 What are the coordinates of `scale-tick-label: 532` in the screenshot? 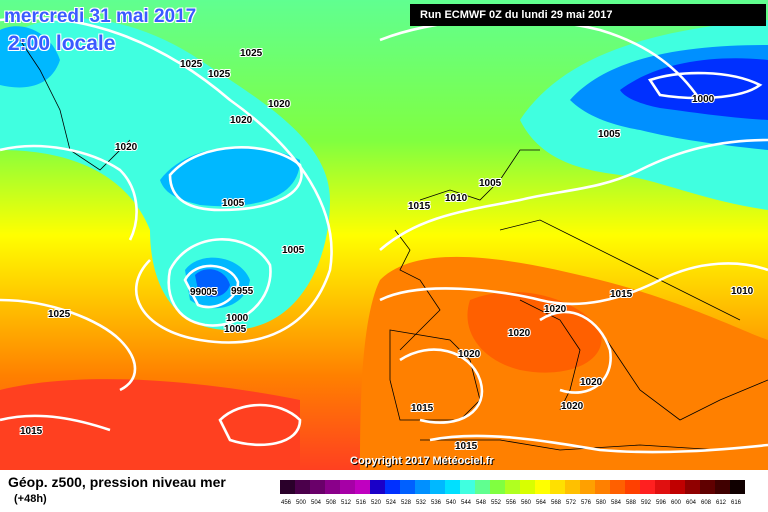 It's located at (421, 503).